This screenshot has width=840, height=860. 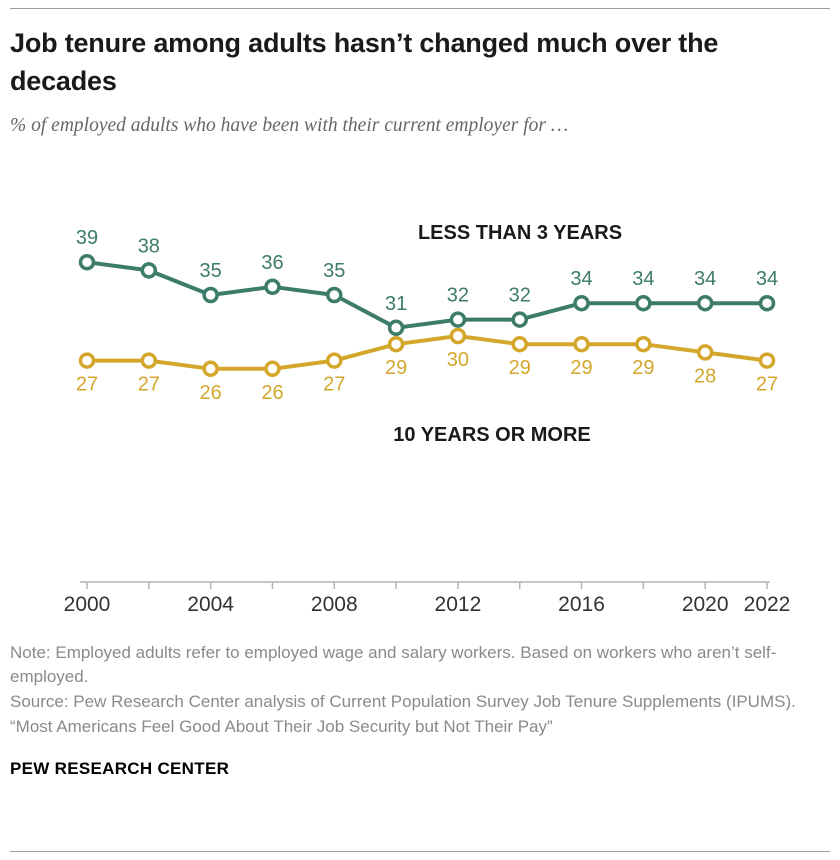 I want to click on x-tick-label: 2022, so click(x=767, y=604).